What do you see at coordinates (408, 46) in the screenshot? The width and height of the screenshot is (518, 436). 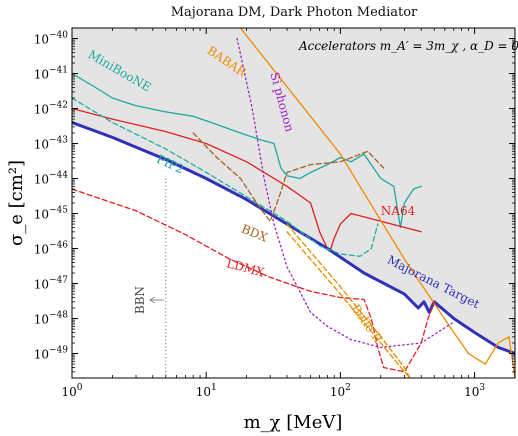 I see `annotation: Accelerators m_A′ = 3m_χ , α_D = 0.5` at bounding box center [408, 46].